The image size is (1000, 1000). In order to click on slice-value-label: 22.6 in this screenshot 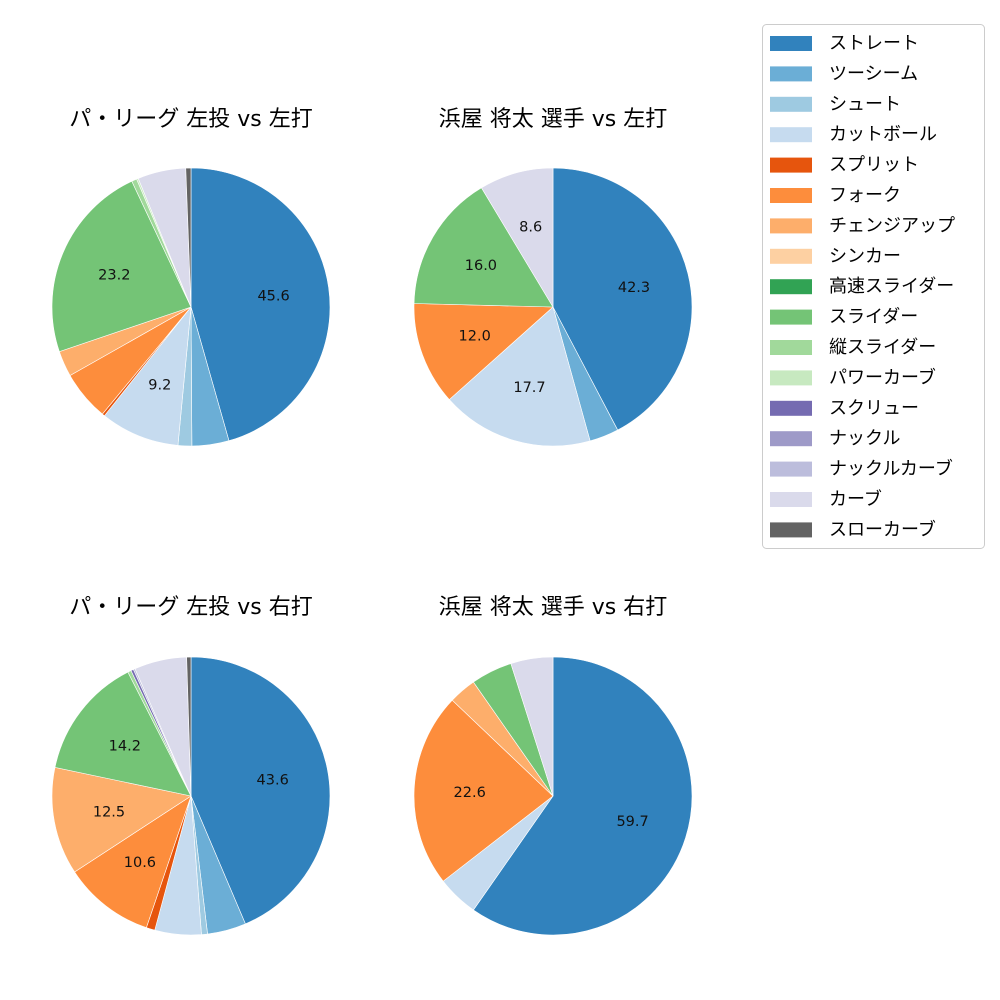, I will do `click(470, 793)`.